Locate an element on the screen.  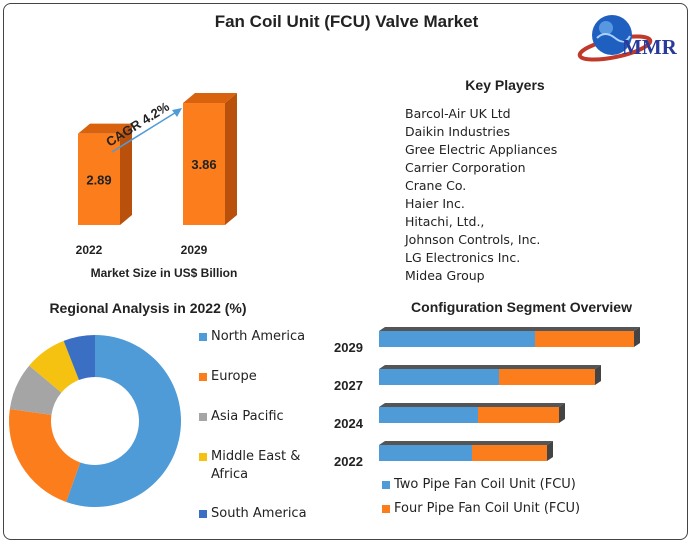
key-player-item: Crane Co. is located at coordinates (436, 185).